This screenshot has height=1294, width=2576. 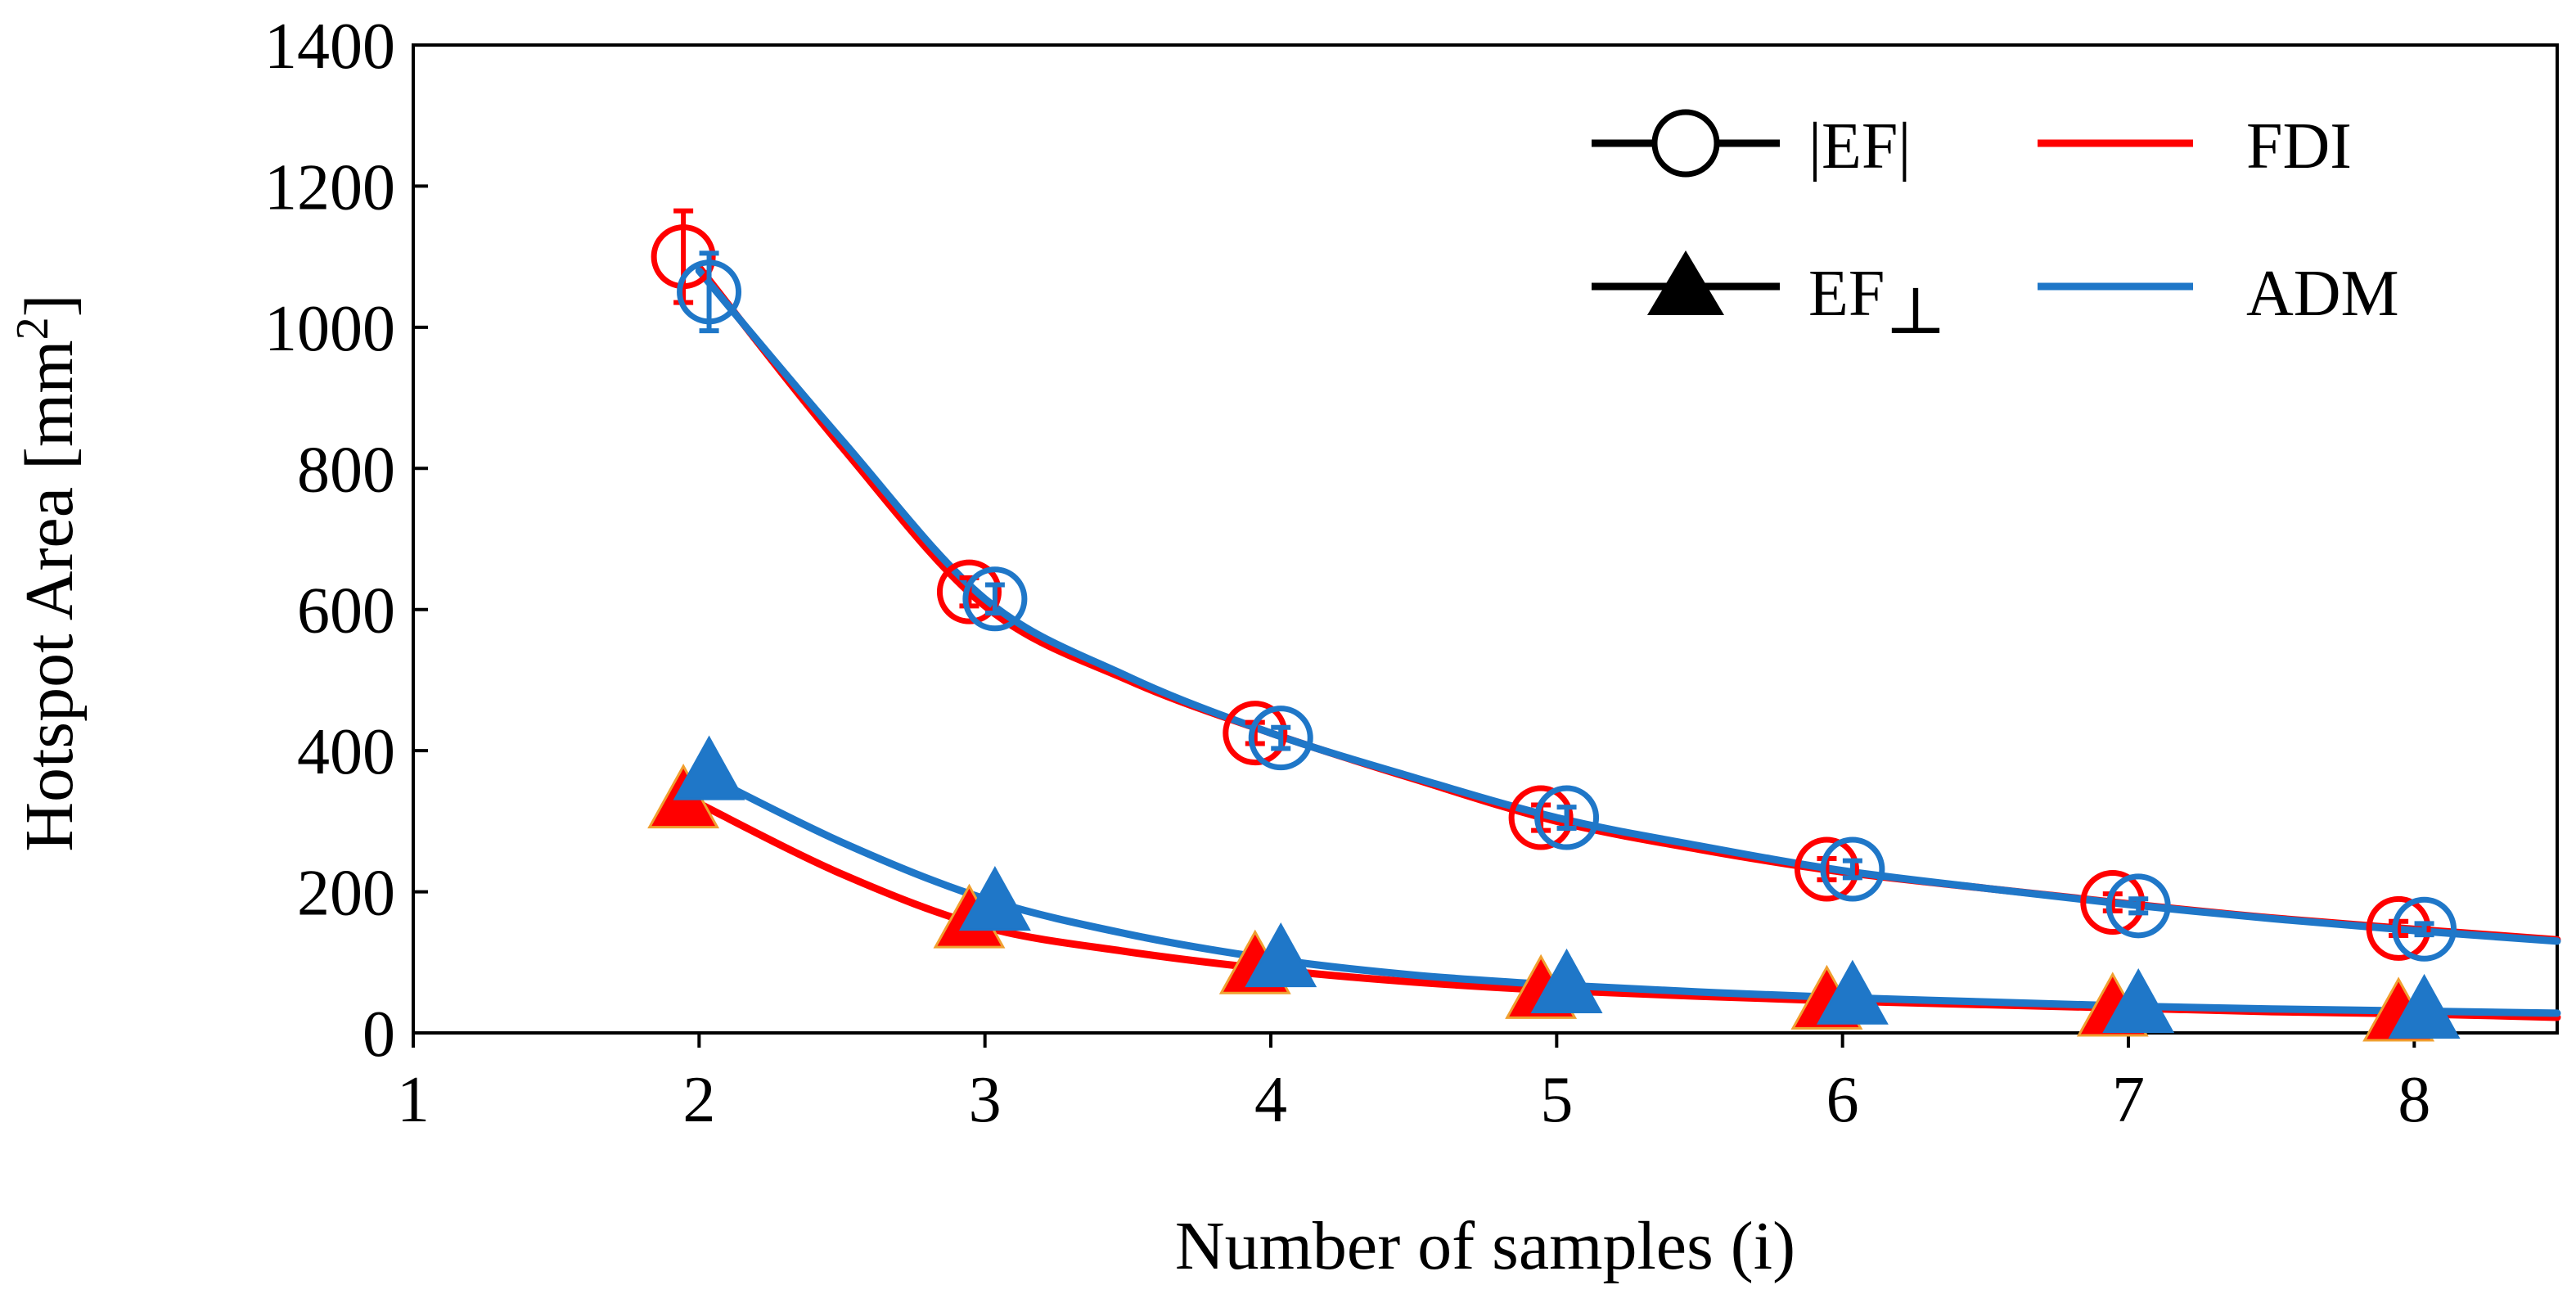 I want to click on y-tick-label: 1200, so click(x=329, y=187).